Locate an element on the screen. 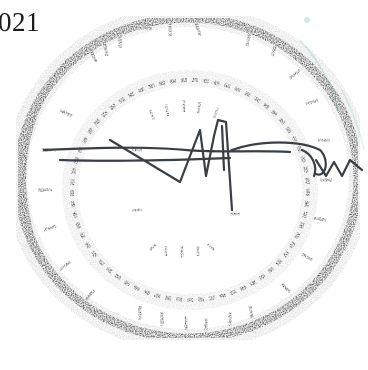 The width and height of the screenshot is (368, 370). date-fragment-text: 021 is located at coordinates (20, 22).